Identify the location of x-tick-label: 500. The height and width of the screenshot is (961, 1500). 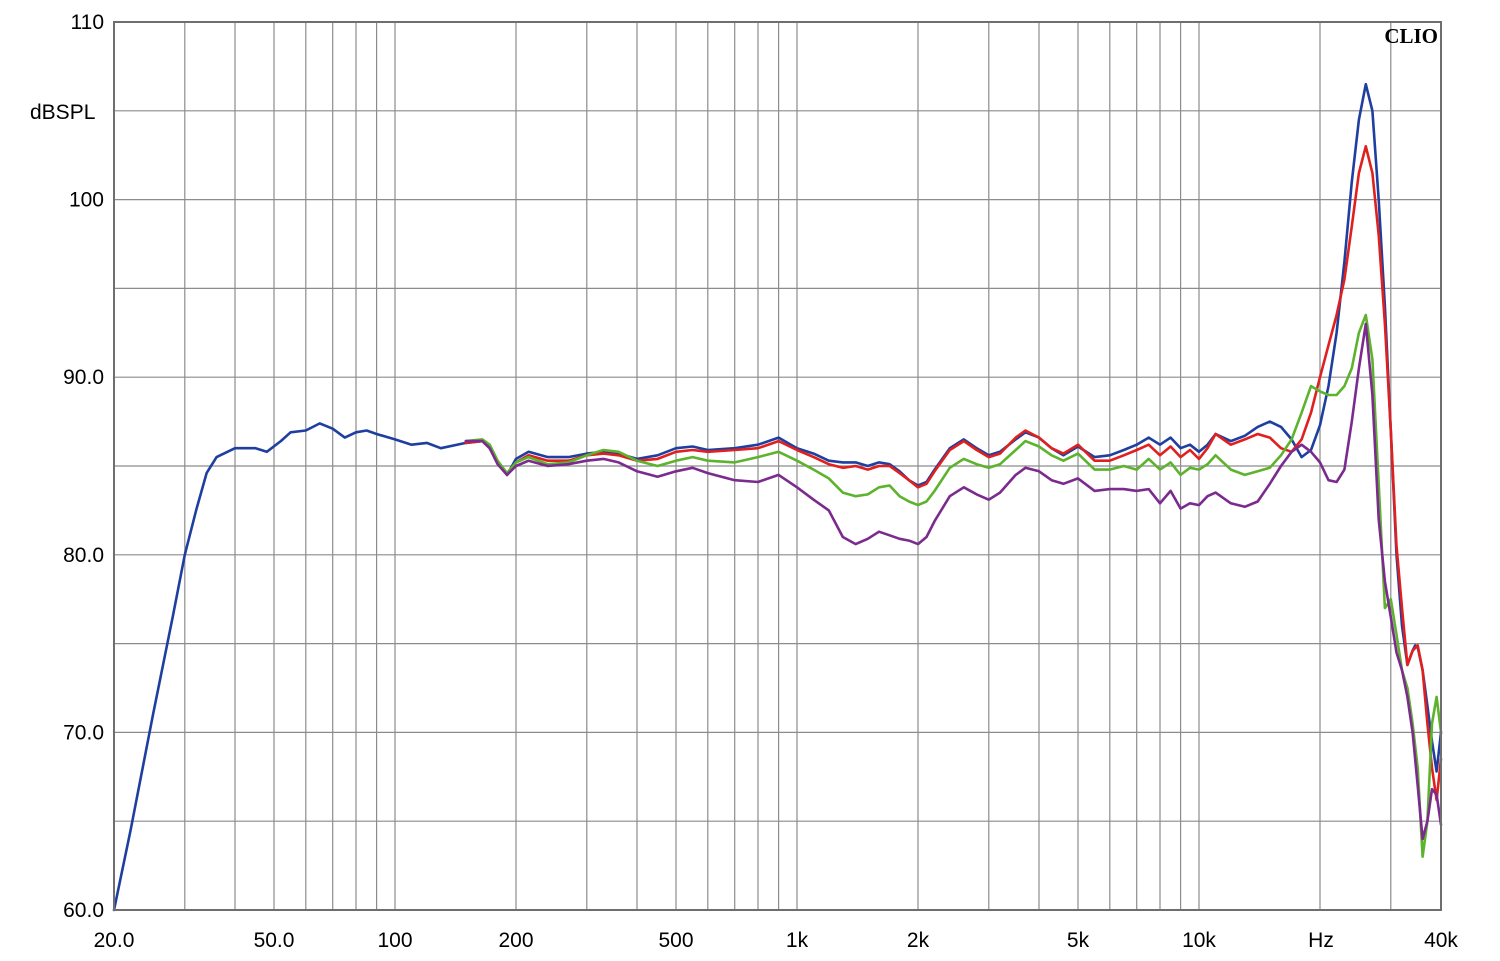
(675, 940).